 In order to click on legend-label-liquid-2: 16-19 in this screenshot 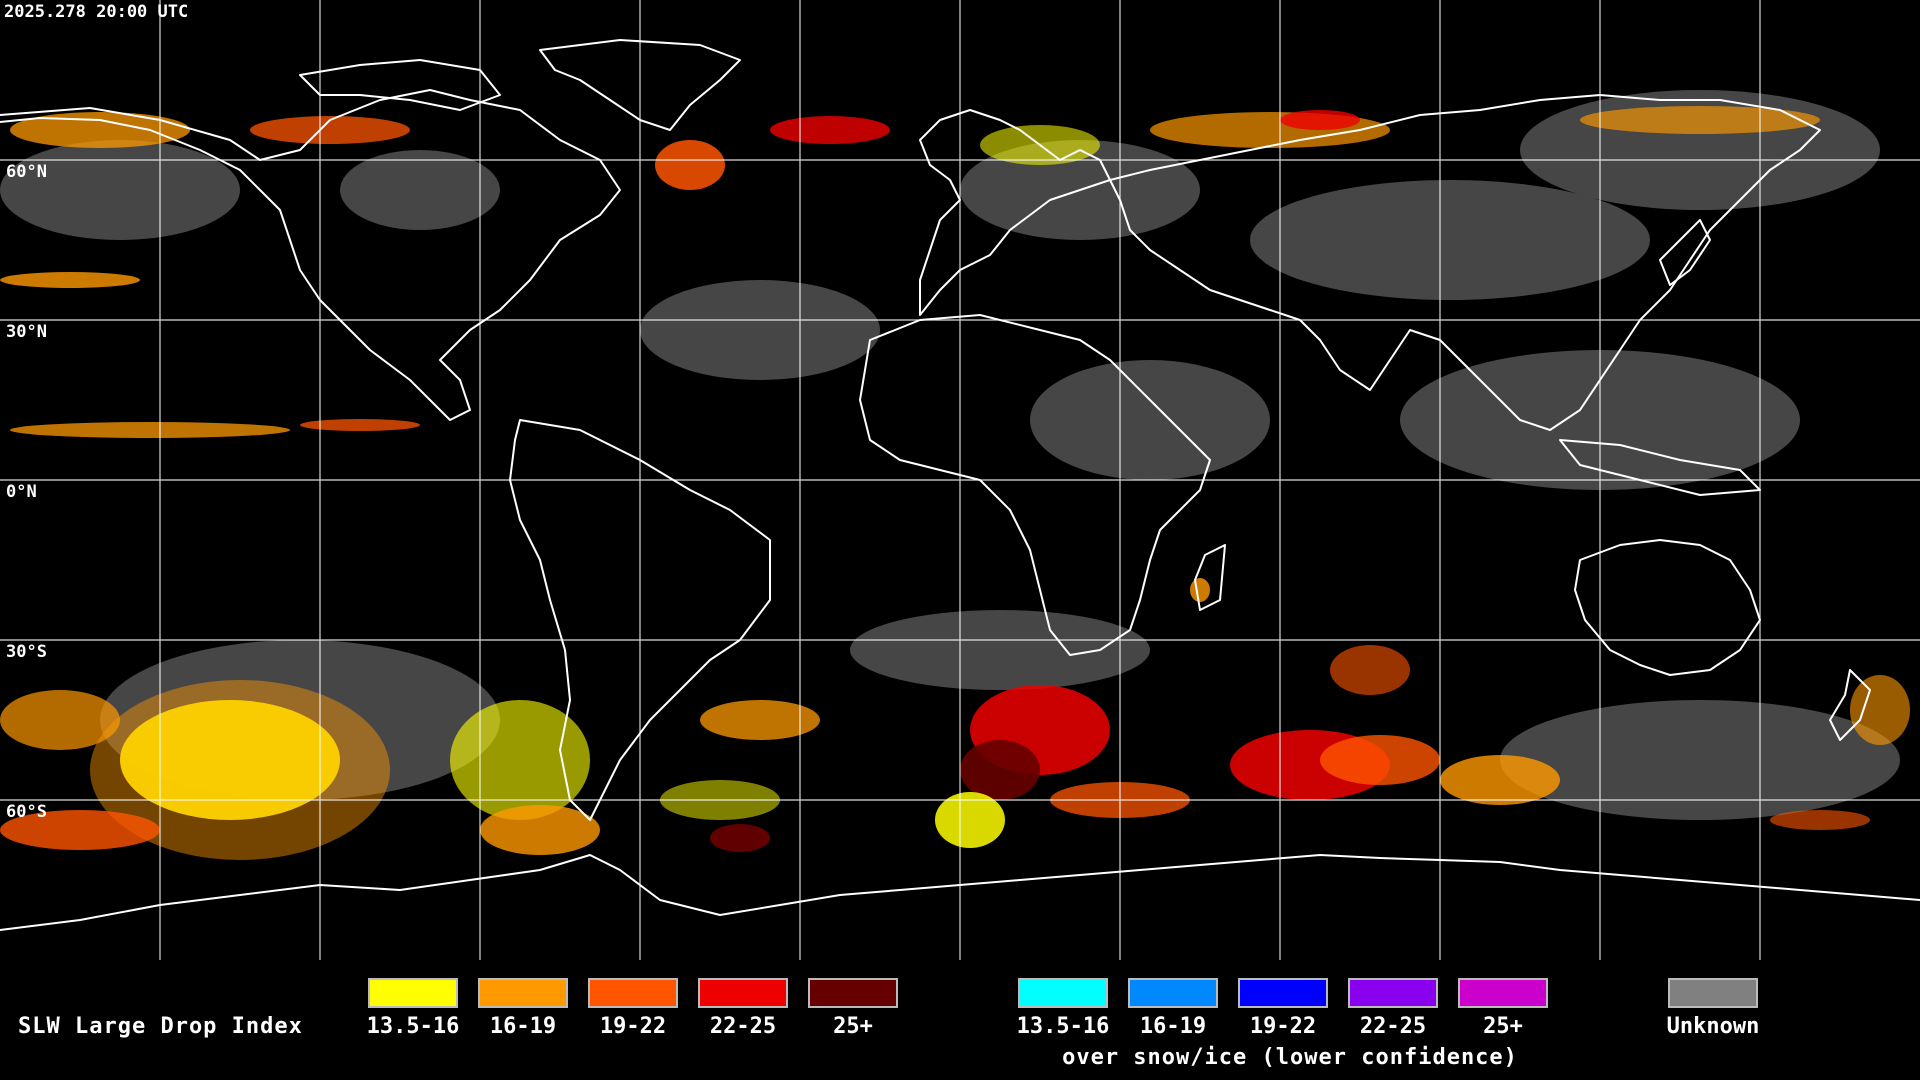, I will do `click(523, 1026)`.